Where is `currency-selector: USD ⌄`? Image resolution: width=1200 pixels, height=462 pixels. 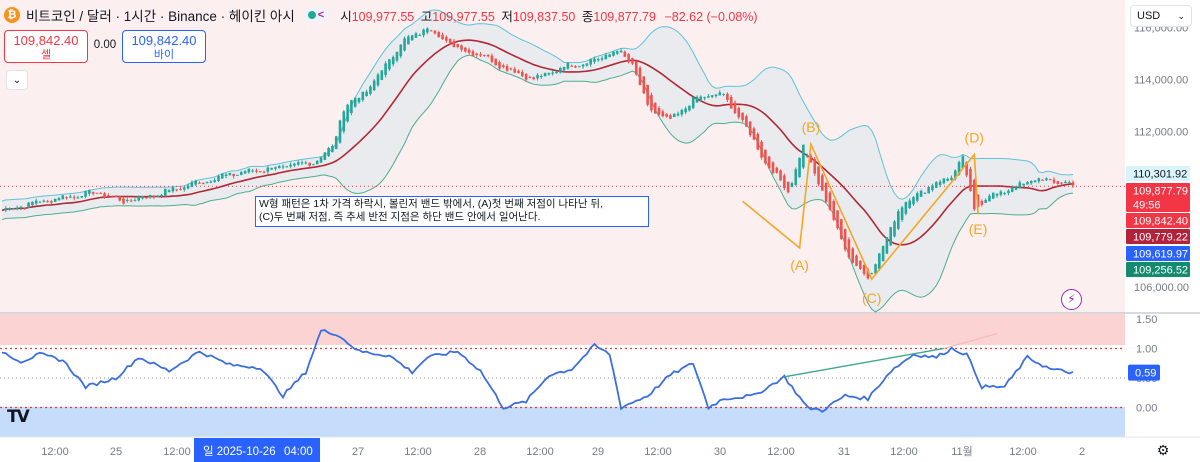
currency-selector: USD ⌄ is located at coordinates (1161, 16).